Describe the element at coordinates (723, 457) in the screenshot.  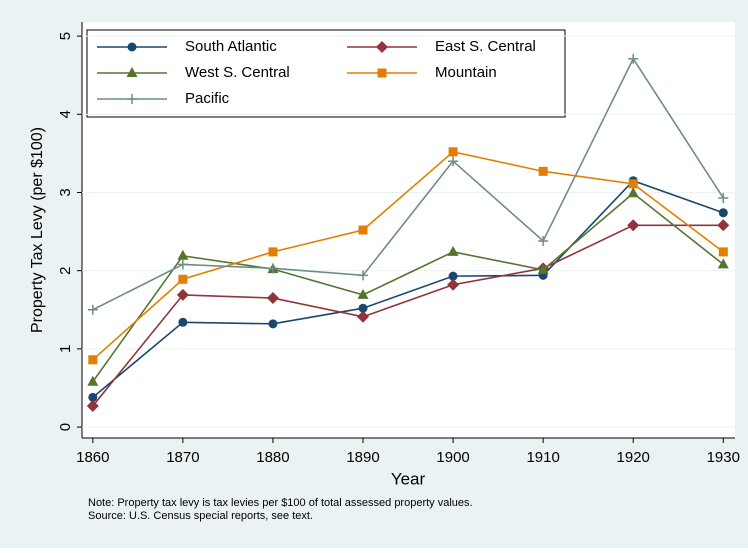
I see `x-tick-label: 1930` at that location.